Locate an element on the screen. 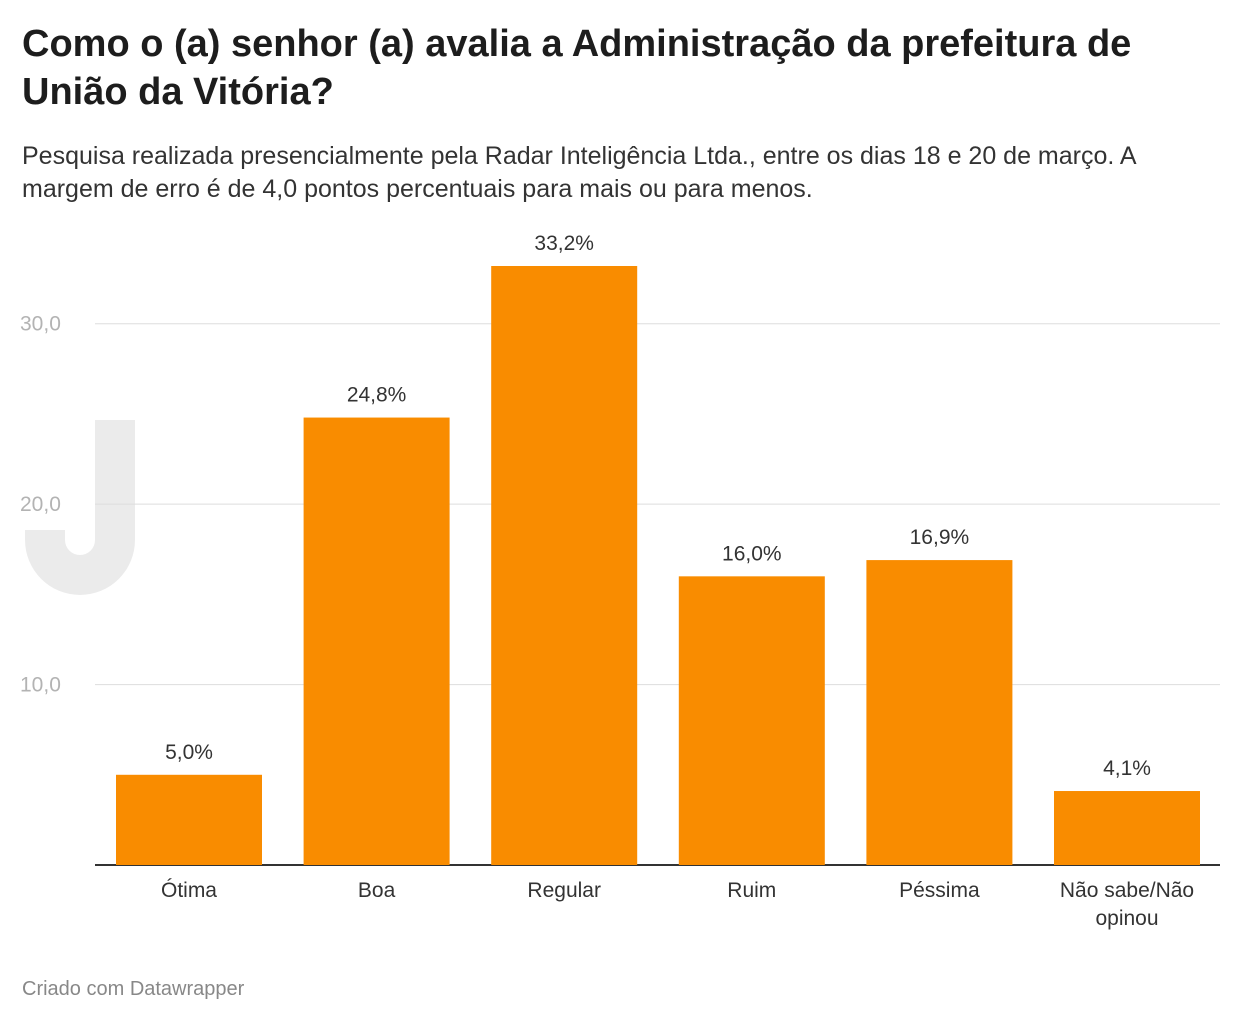  category-label-line: Péssima is located at coordinates (939, 890).